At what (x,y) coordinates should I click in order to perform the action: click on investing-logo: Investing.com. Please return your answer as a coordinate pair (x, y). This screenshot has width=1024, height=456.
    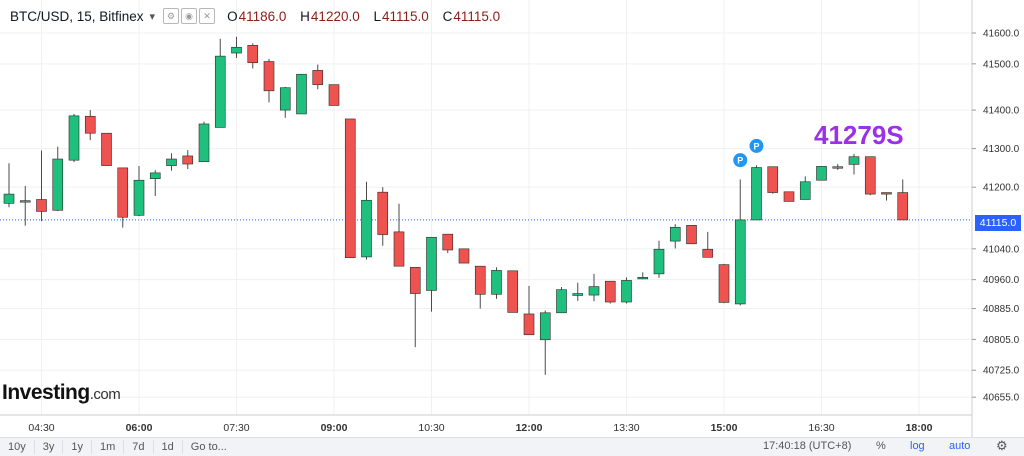
    Looking at the image, I should click on (61, 393).